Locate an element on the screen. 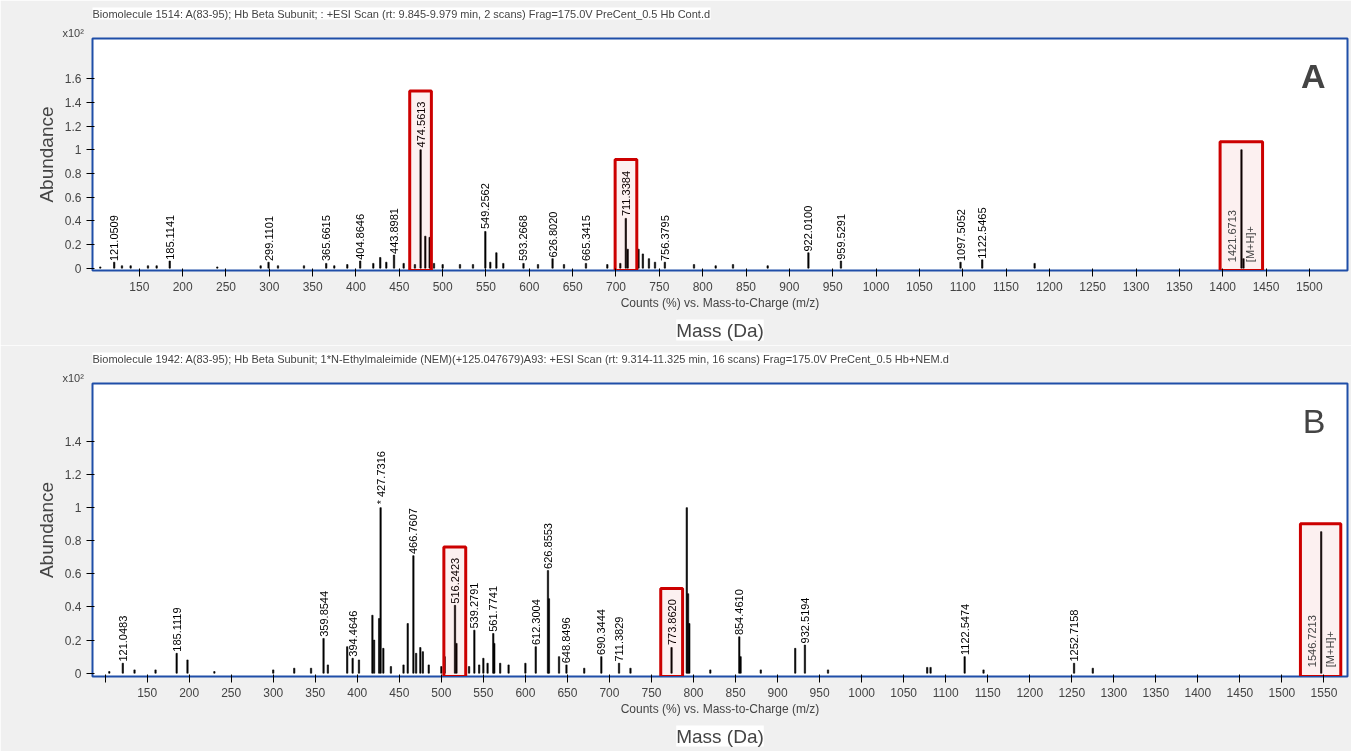 Image resolution: width=1351 pixels, height=751 pixels. annotation: 121.0509 is located at coordinates (114, 238).